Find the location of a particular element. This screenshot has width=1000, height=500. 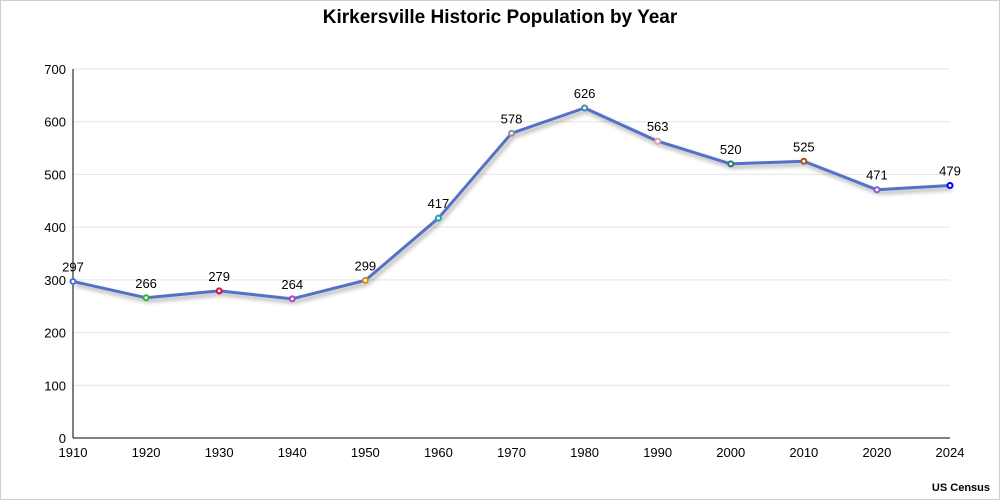

y-tick-label: 400 is located at coordinates (55, 227).